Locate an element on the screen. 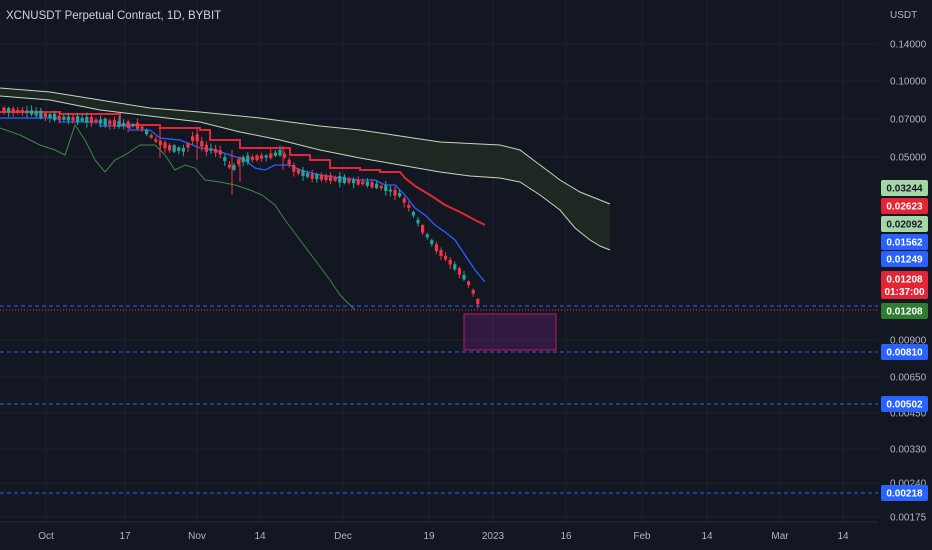  price-tag-value: 0.00810 is located at coordinates (904, 353).